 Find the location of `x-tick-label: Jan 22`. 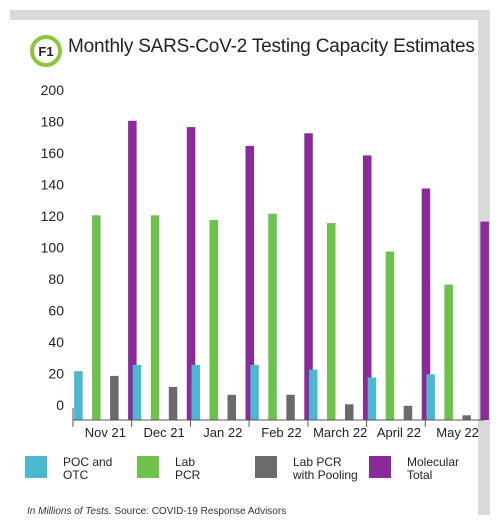

x-tick-label: Jan 22 is located at coordinates (222, 432).